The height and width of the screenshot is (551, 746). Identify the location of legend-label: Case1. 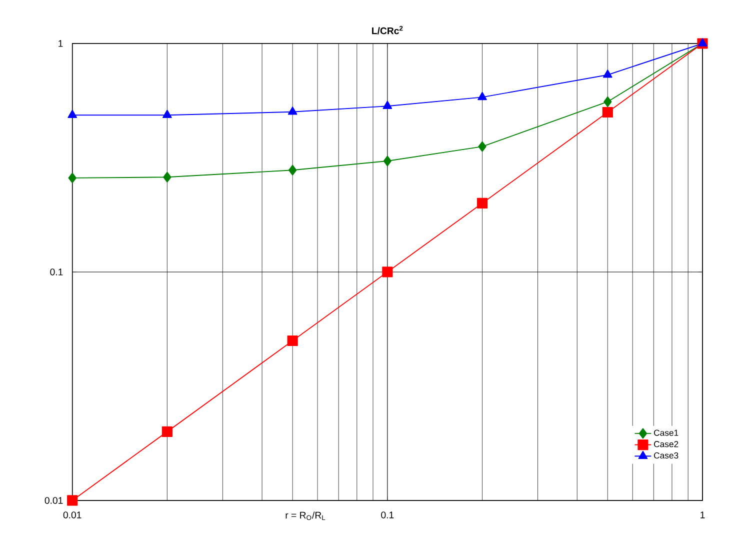
(666, 433).